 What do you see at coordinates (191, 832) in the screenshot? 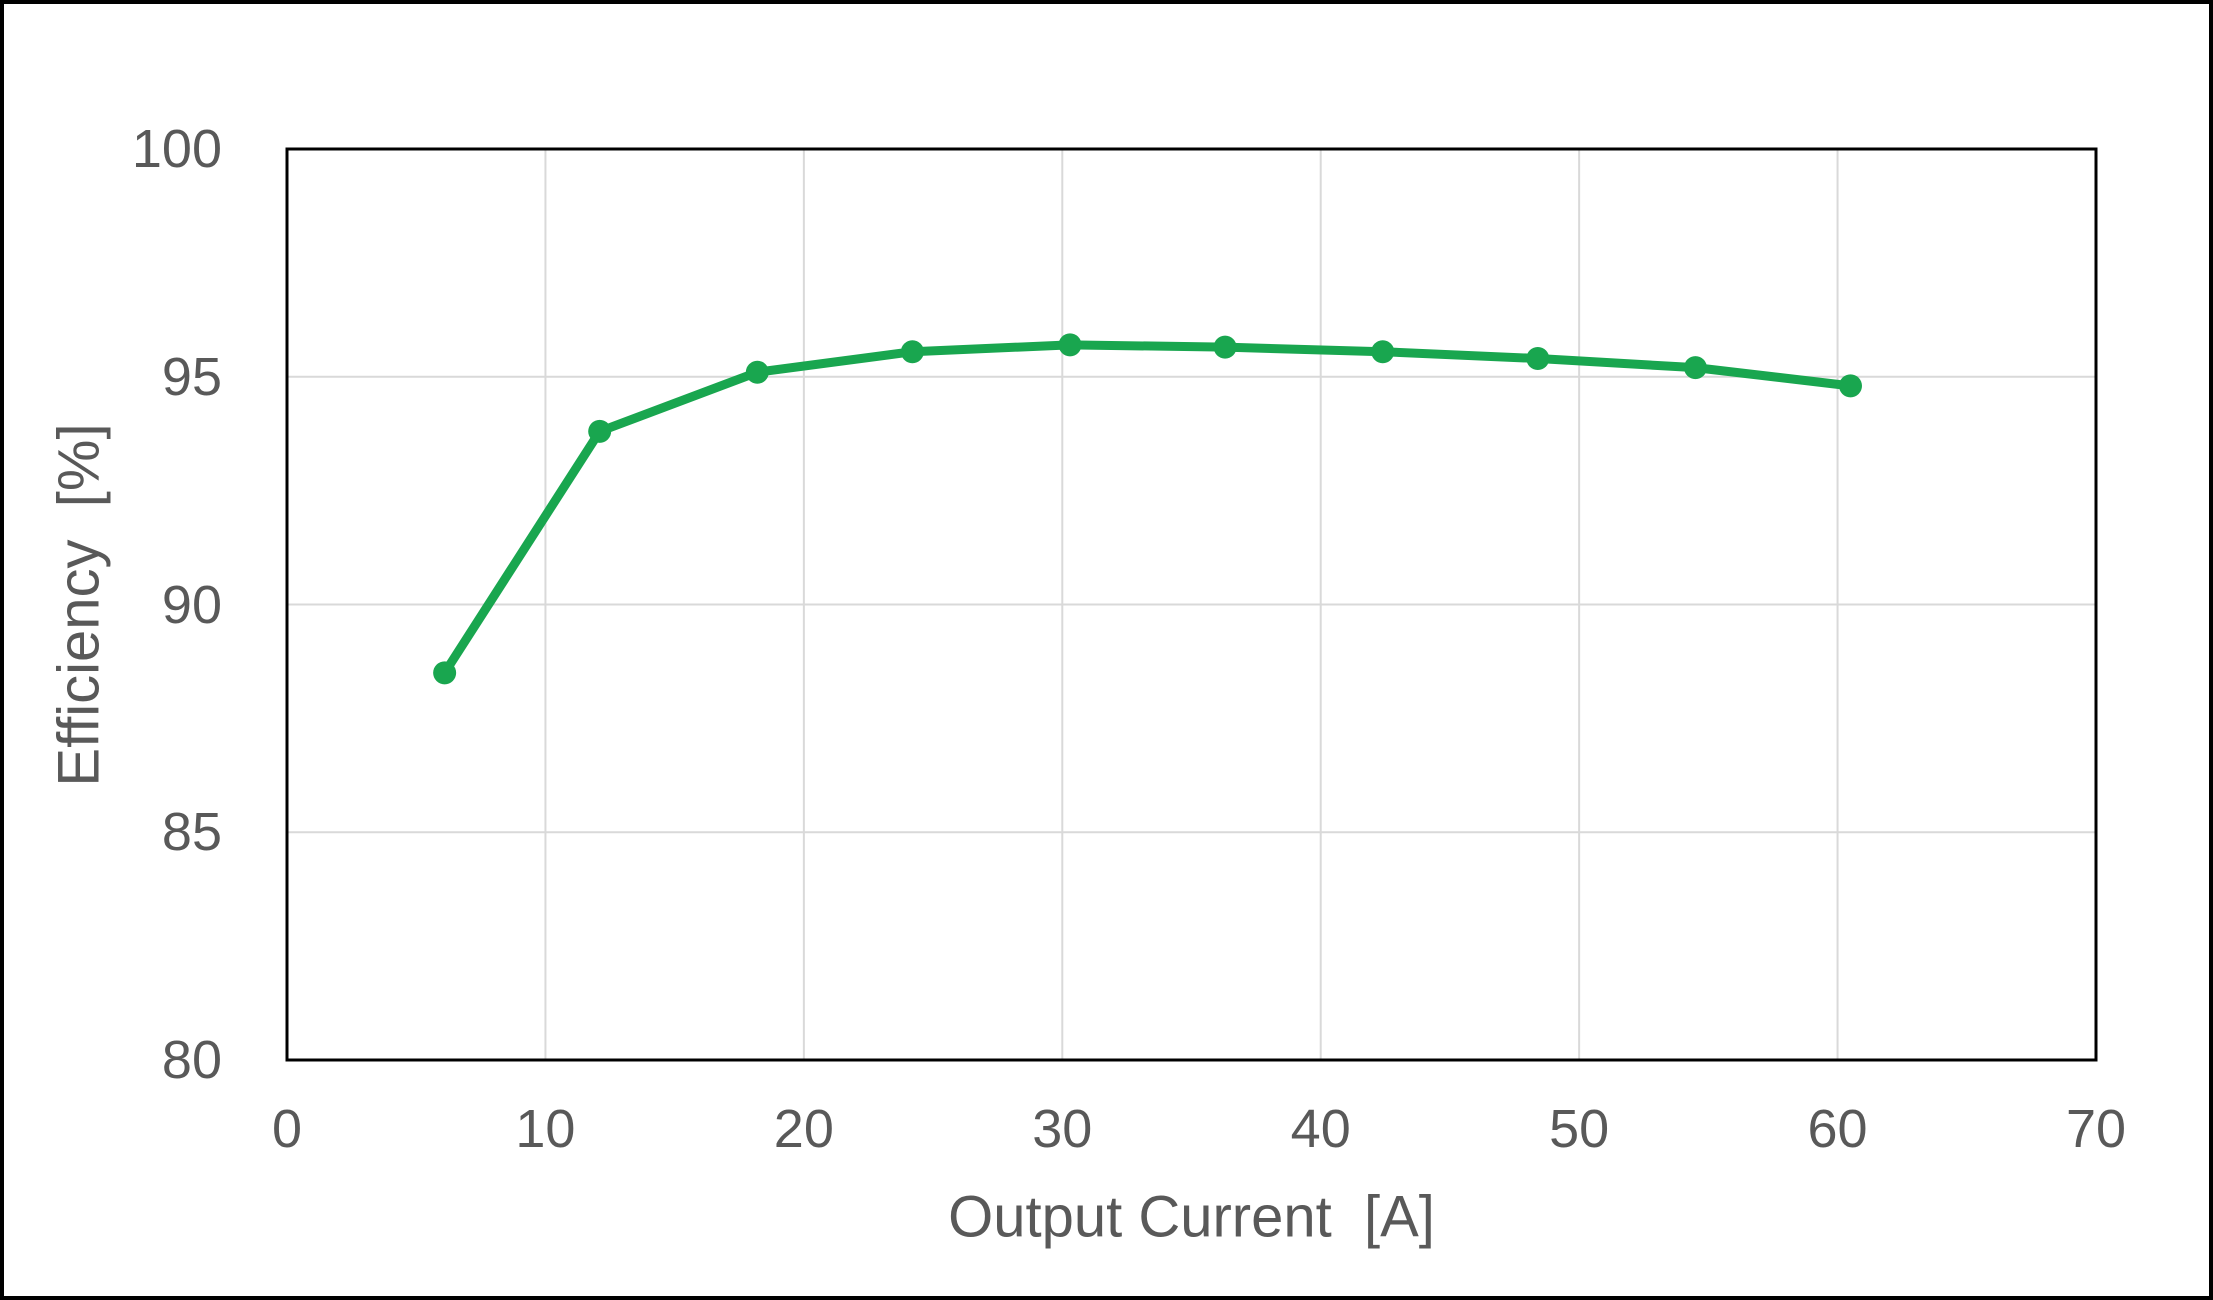
I see `y-tick-label: 85` at bounding box center [191, 832].